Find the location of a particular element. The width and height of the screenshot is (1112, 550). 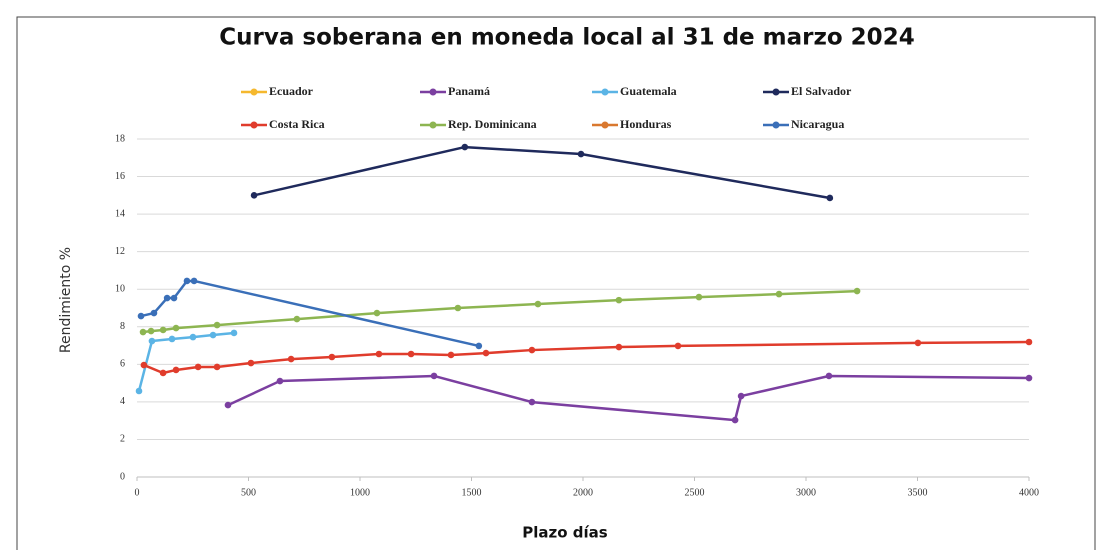

y-tick-label: 10 is located at coordinates (120, 289).